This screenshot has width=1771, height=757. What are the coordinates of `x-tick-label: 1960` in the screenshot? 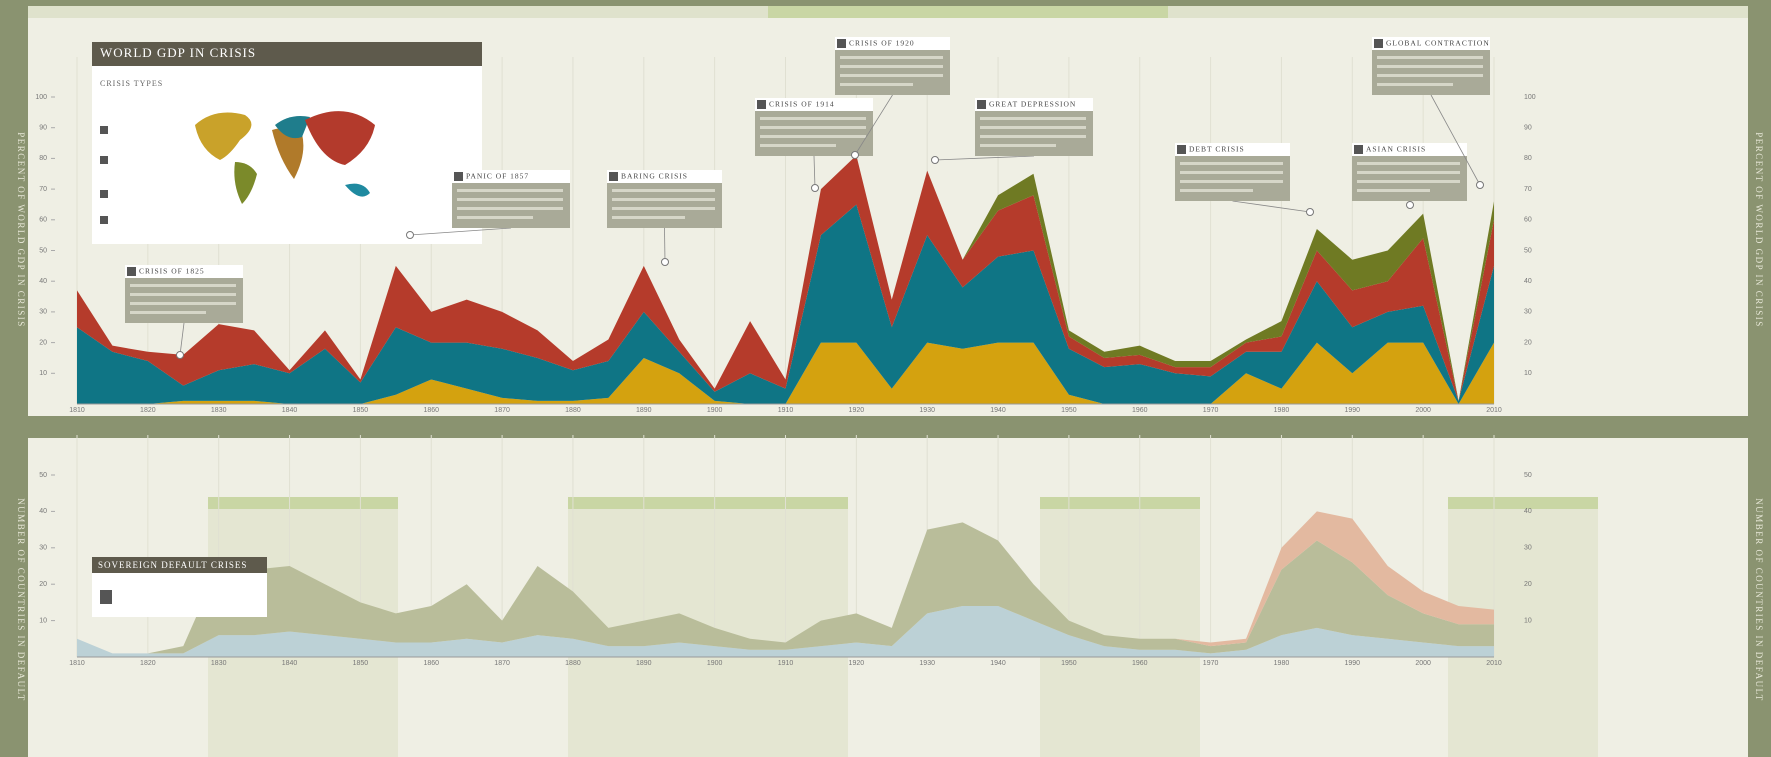 It's located at (1140, 410).